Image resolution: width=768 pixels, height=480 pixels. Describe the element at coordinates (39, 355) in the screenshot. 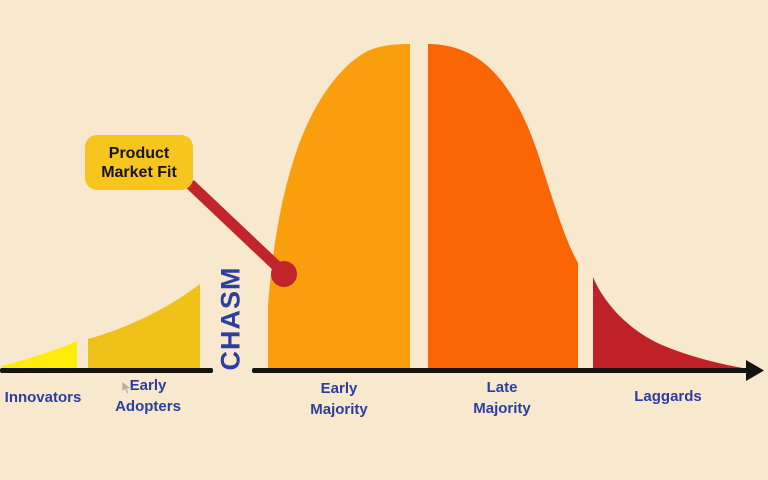

I see `innovators-segment` at that location.